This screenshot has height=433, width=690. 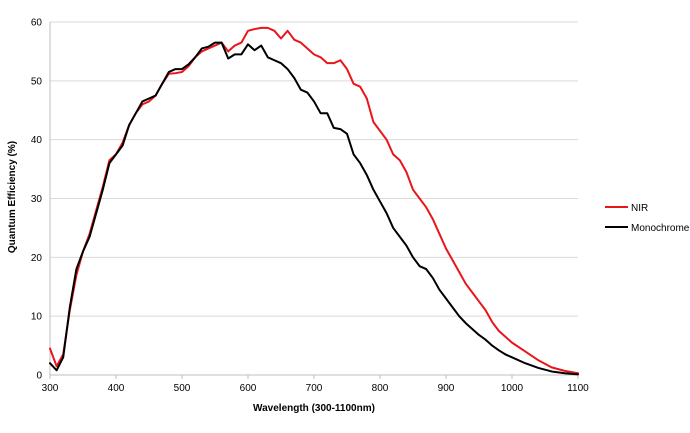 What do you see at coordinates (37, 199) in the screenshot?
I see `y-tick-label: 30` at bounding box center [37, 199].